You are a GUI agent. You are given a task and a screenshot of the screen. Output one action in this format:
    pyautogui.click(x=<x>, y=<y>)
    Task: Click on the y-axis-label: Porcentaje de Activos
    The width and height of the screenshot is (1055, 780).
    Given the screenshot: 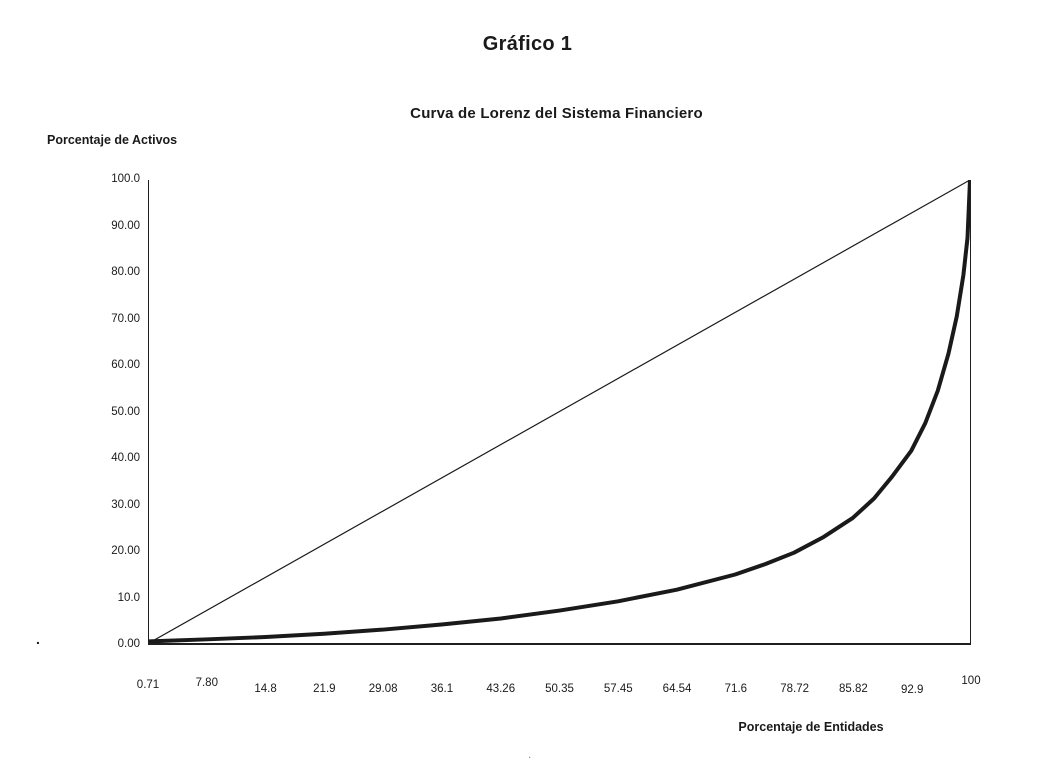 What is the action you would take?
    pyautogui.click(x=112, y=140)
    